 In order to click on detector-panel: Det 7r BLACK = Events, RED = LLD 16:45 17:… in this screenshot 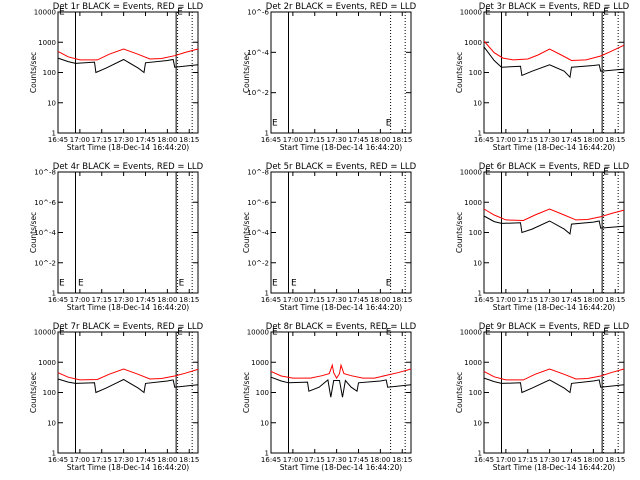, I will do `click(116, 397)`.